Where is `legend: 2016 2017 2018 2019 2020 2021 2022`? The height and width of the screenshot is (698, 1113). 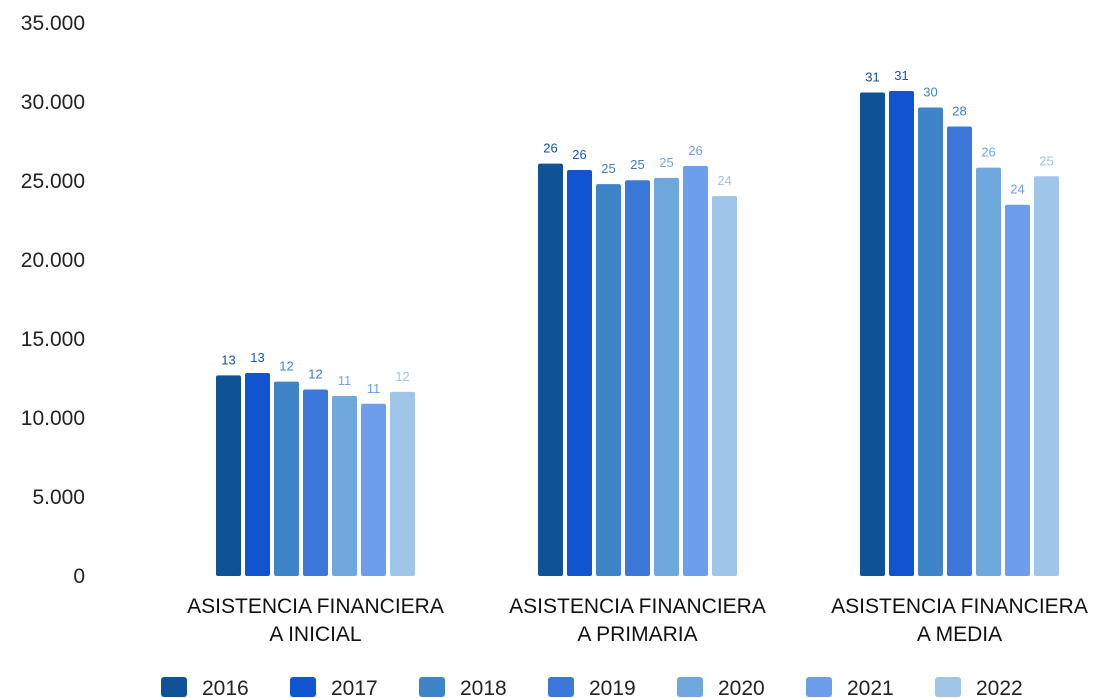 legend: 2016 2017 2018 2019 2020 2021 2022 is located at coordinates (592, 687).